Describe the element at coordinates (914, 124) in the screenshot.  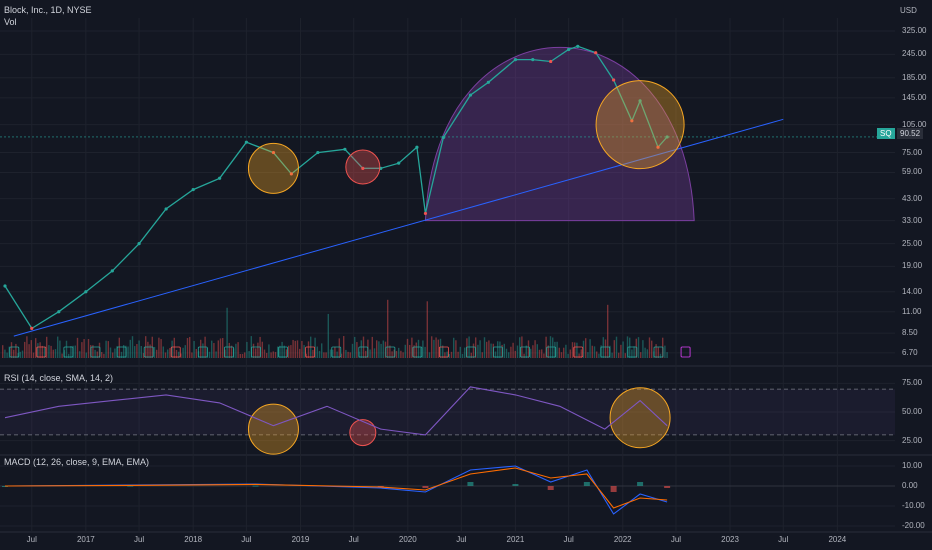
I see `y-tick-label: 105.00` at that location.